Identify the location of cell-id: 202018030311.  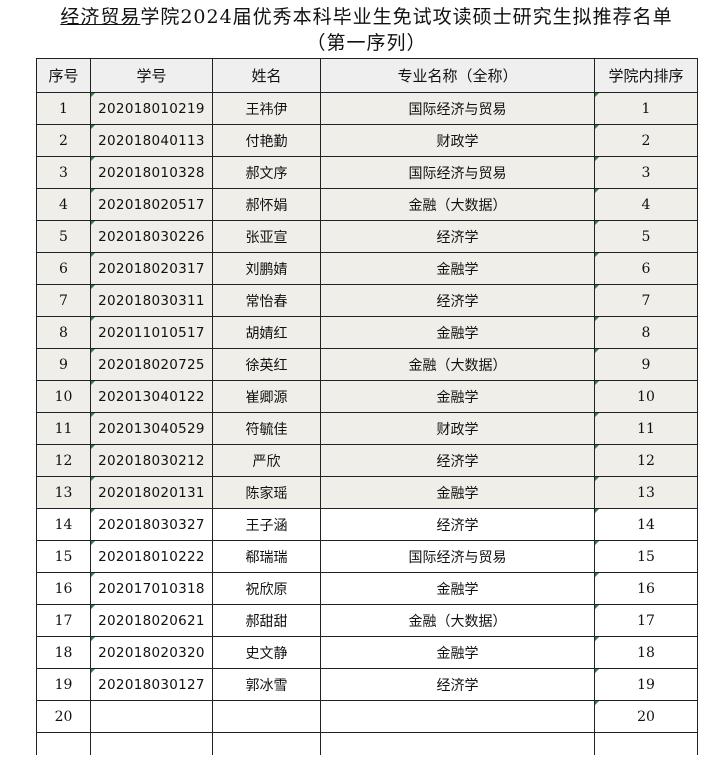
(151, 300).